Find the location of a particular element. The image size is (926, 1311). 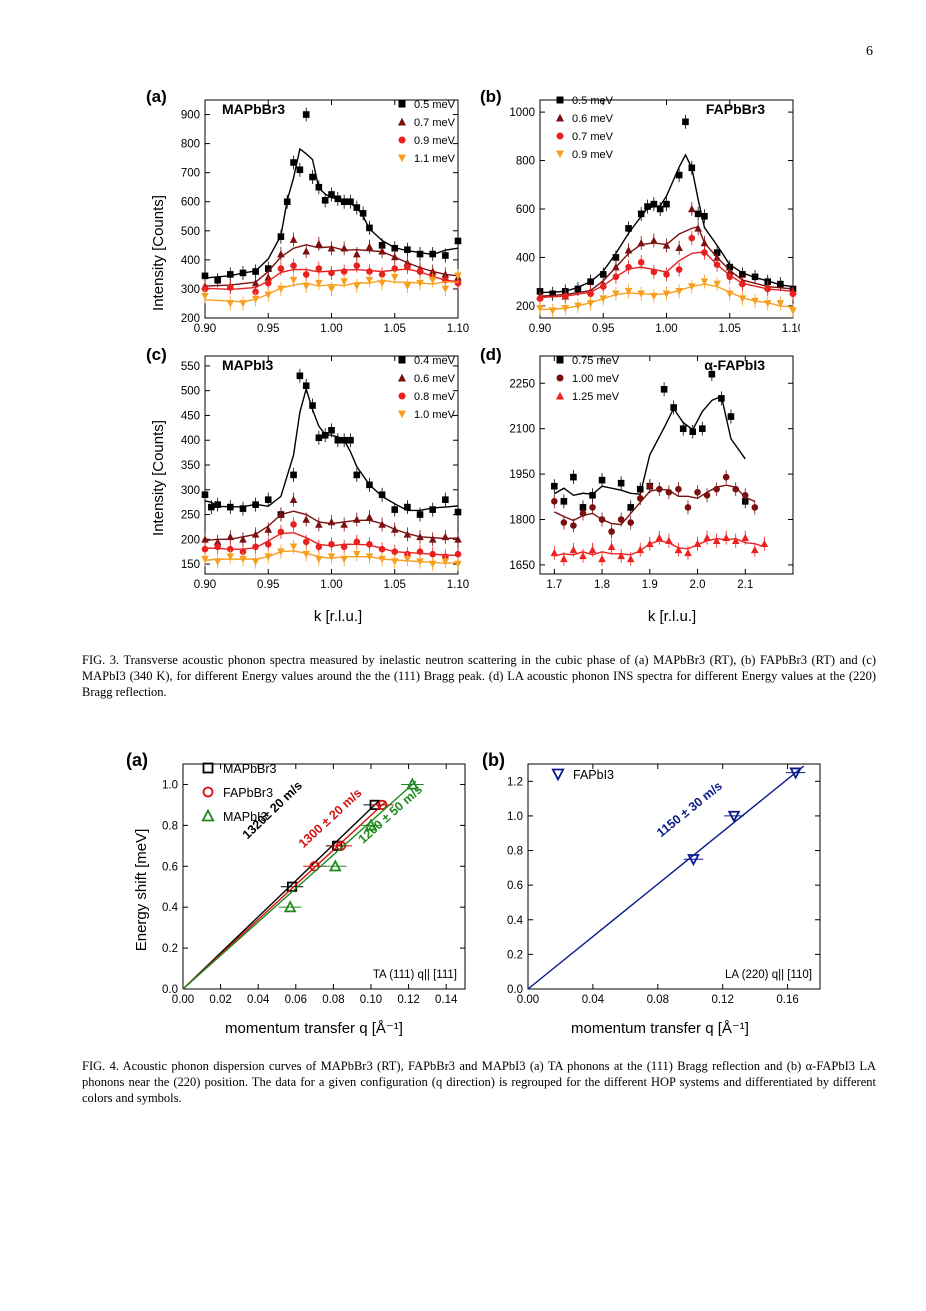

x-tick-label: 2.0 is located at coordinates (698, 585).